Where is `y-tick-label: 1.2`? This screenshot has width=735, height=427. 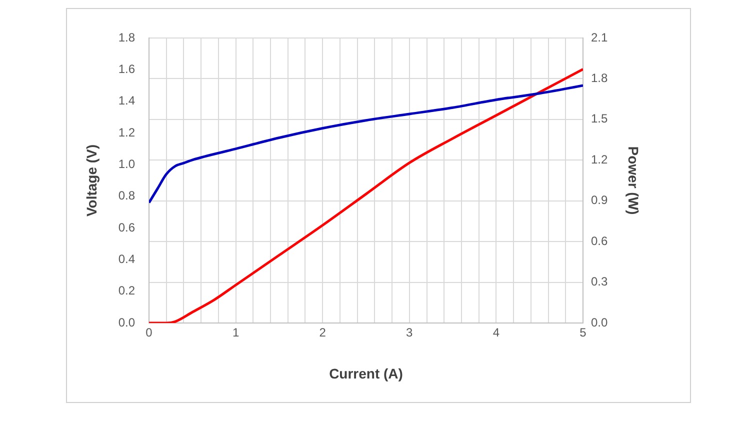
y-tick-label: 1.2 is located at coordinates (127, 132).